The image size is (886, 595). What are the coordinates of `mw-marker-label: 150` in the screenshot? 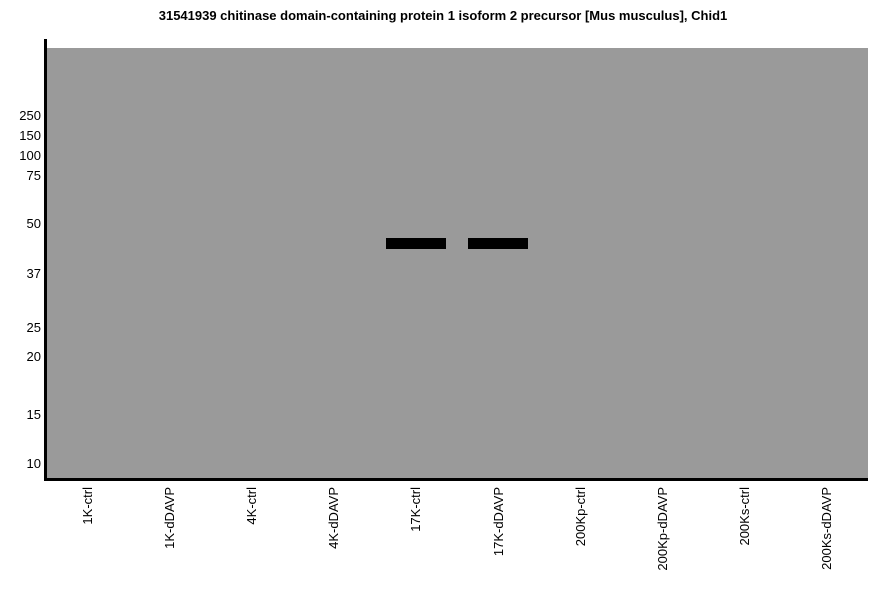 It's located at (30, 136).